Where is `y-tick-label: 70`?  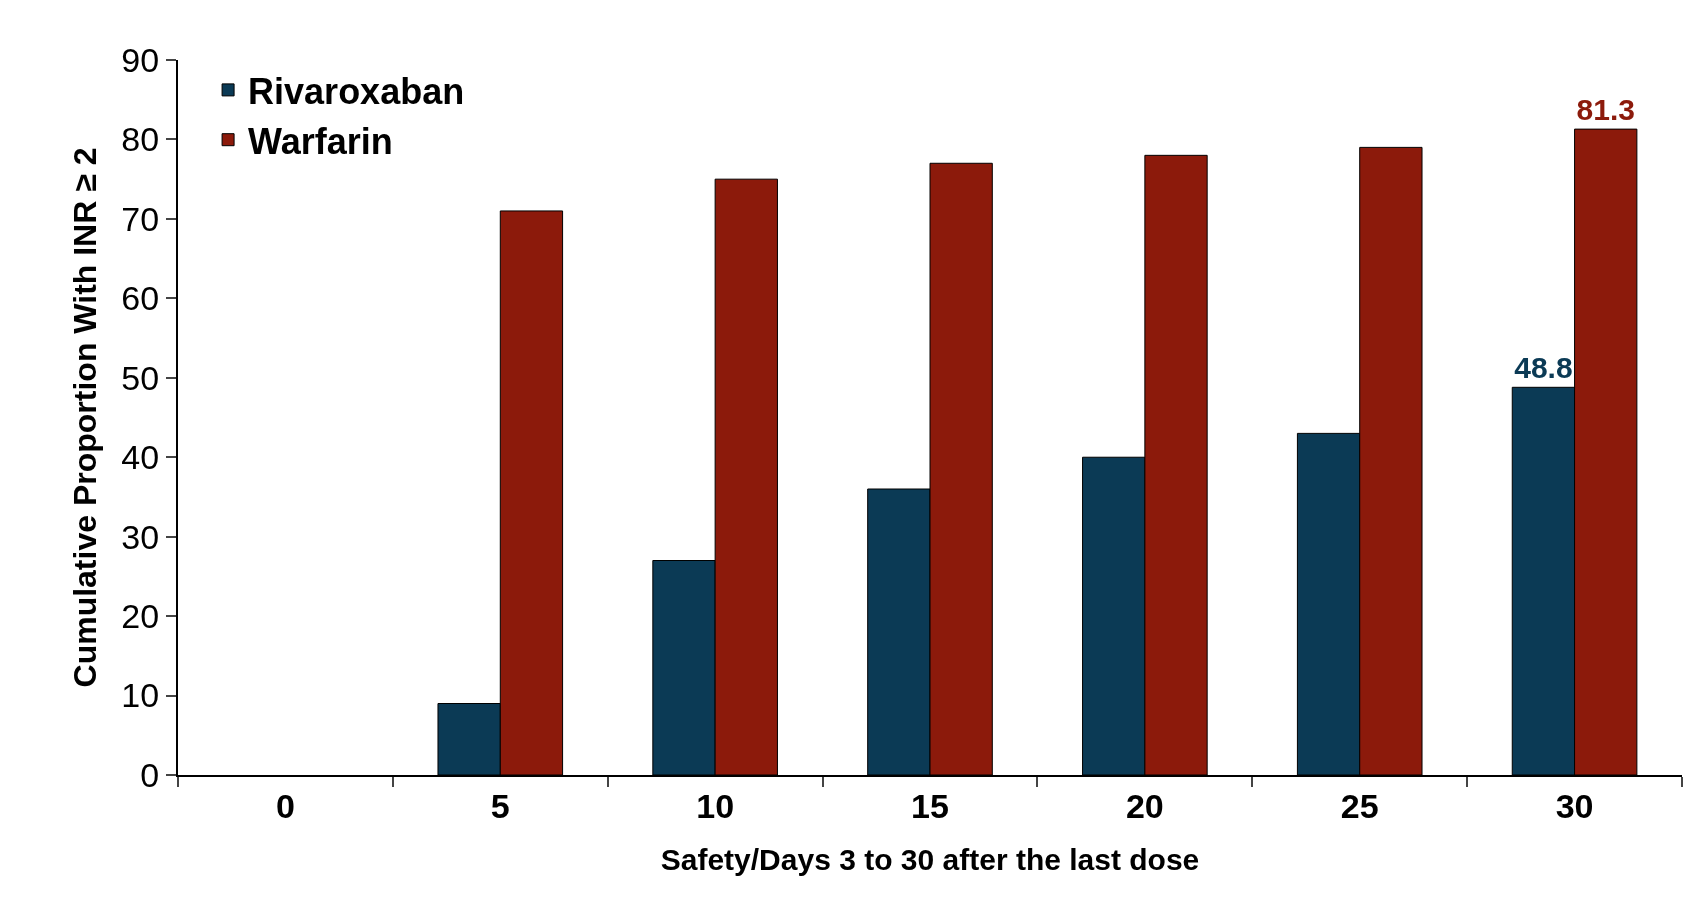
y-tick-label: 70 is located at coordinates (140, 218).